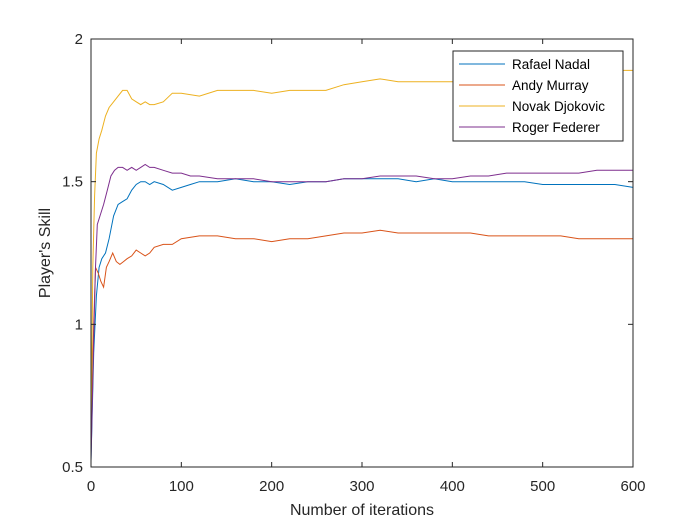 Image resolution: width=700 pixels, height=525 pixels. Describe the element at coordinates (91, 486) in the screenshot. I see `x-tick-label: 0` at that location.